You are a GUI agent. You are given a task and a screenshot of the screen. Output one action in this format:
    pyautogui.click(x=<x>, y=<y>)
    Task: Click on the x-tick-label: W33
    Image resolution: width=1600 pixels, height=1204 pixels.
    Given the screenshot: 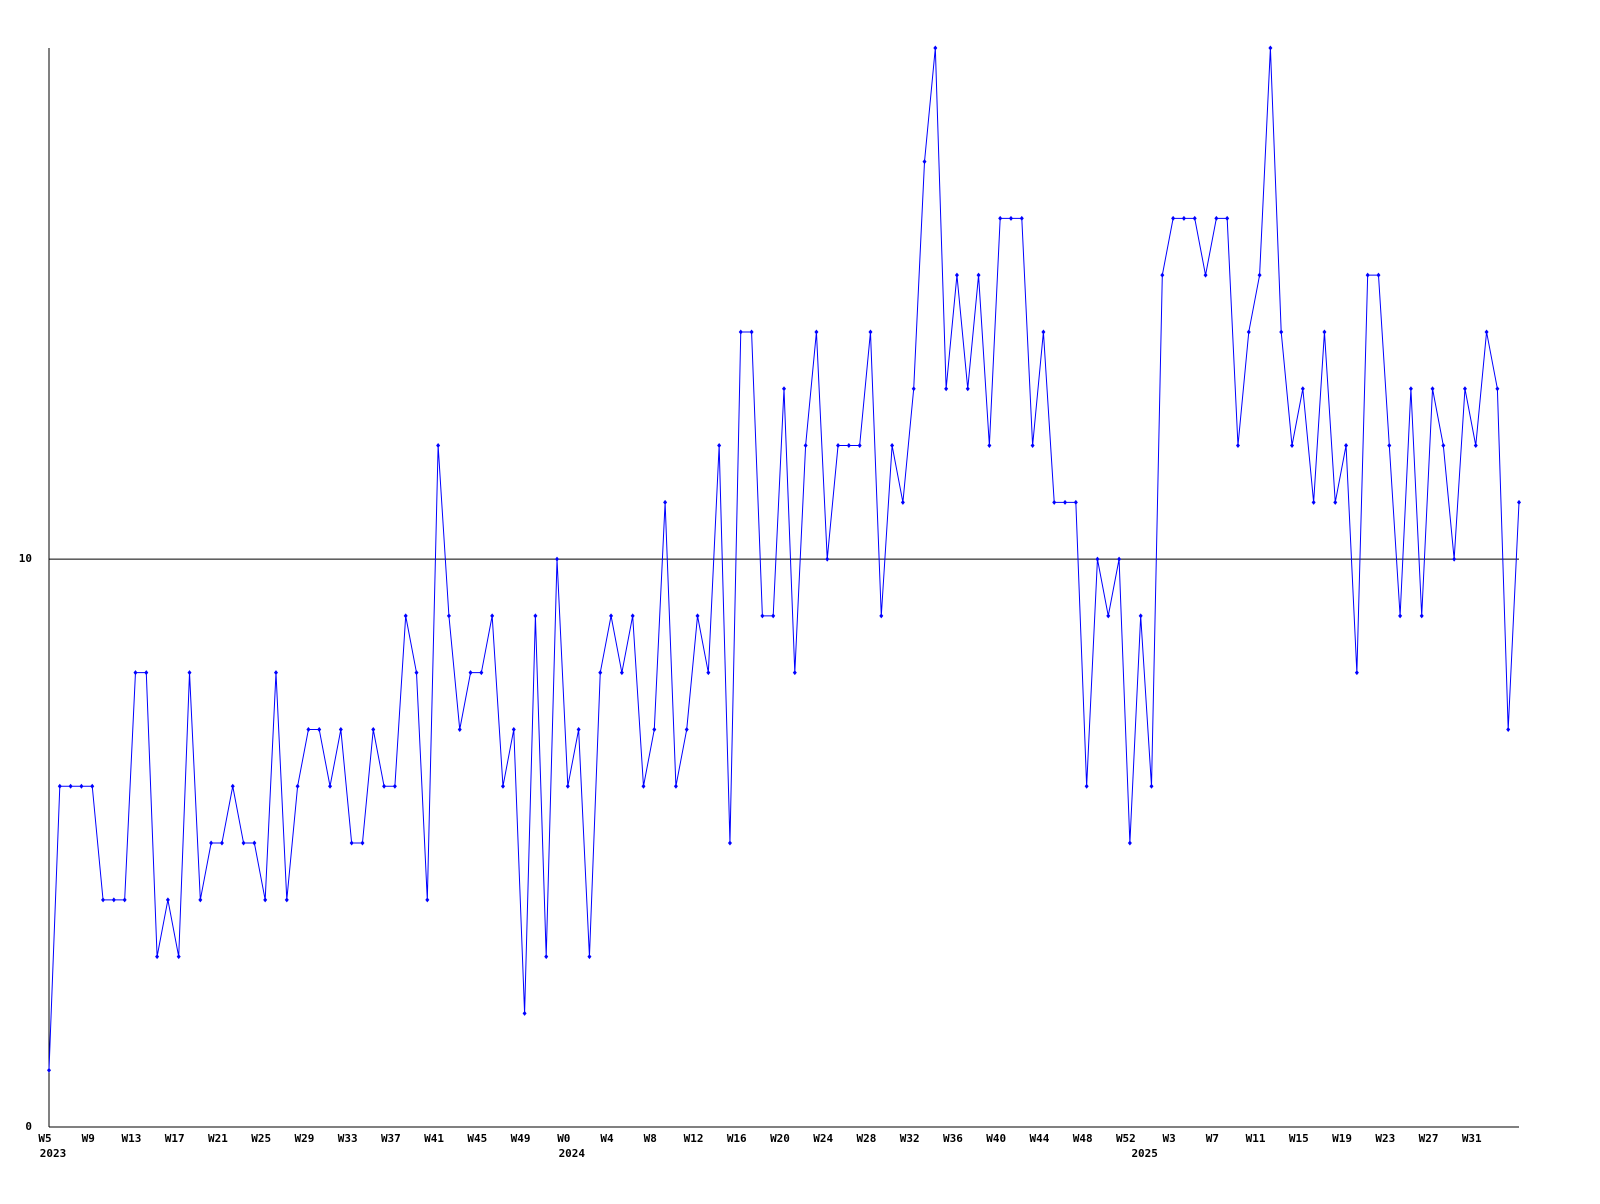 What is the action you would take?
    pyautogui.click(x=348, y=1138)
    